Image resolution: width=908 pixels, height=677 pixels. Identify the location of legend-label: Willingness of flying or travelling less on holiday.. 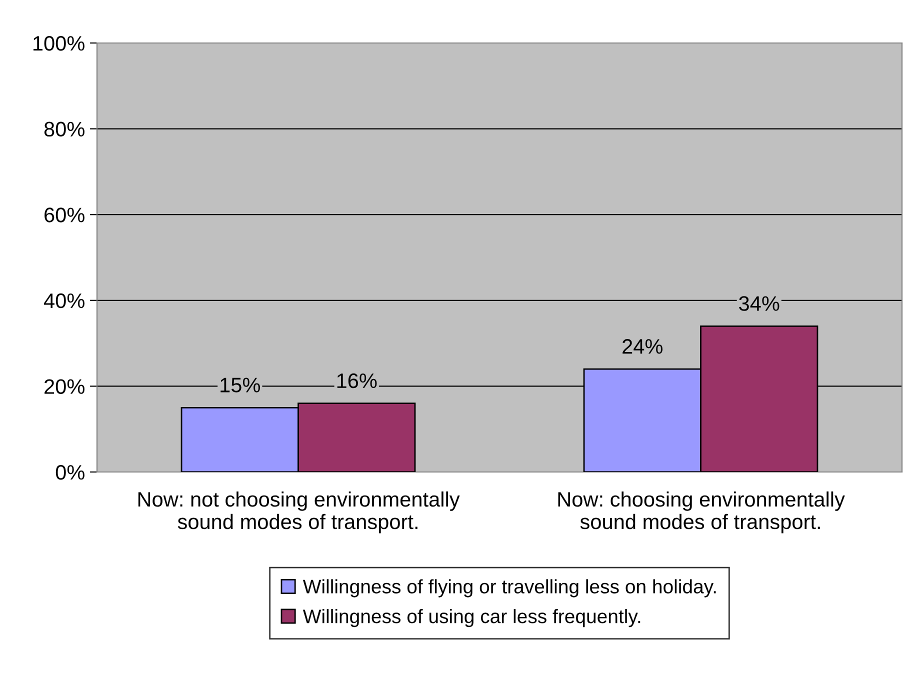
(509, 588).